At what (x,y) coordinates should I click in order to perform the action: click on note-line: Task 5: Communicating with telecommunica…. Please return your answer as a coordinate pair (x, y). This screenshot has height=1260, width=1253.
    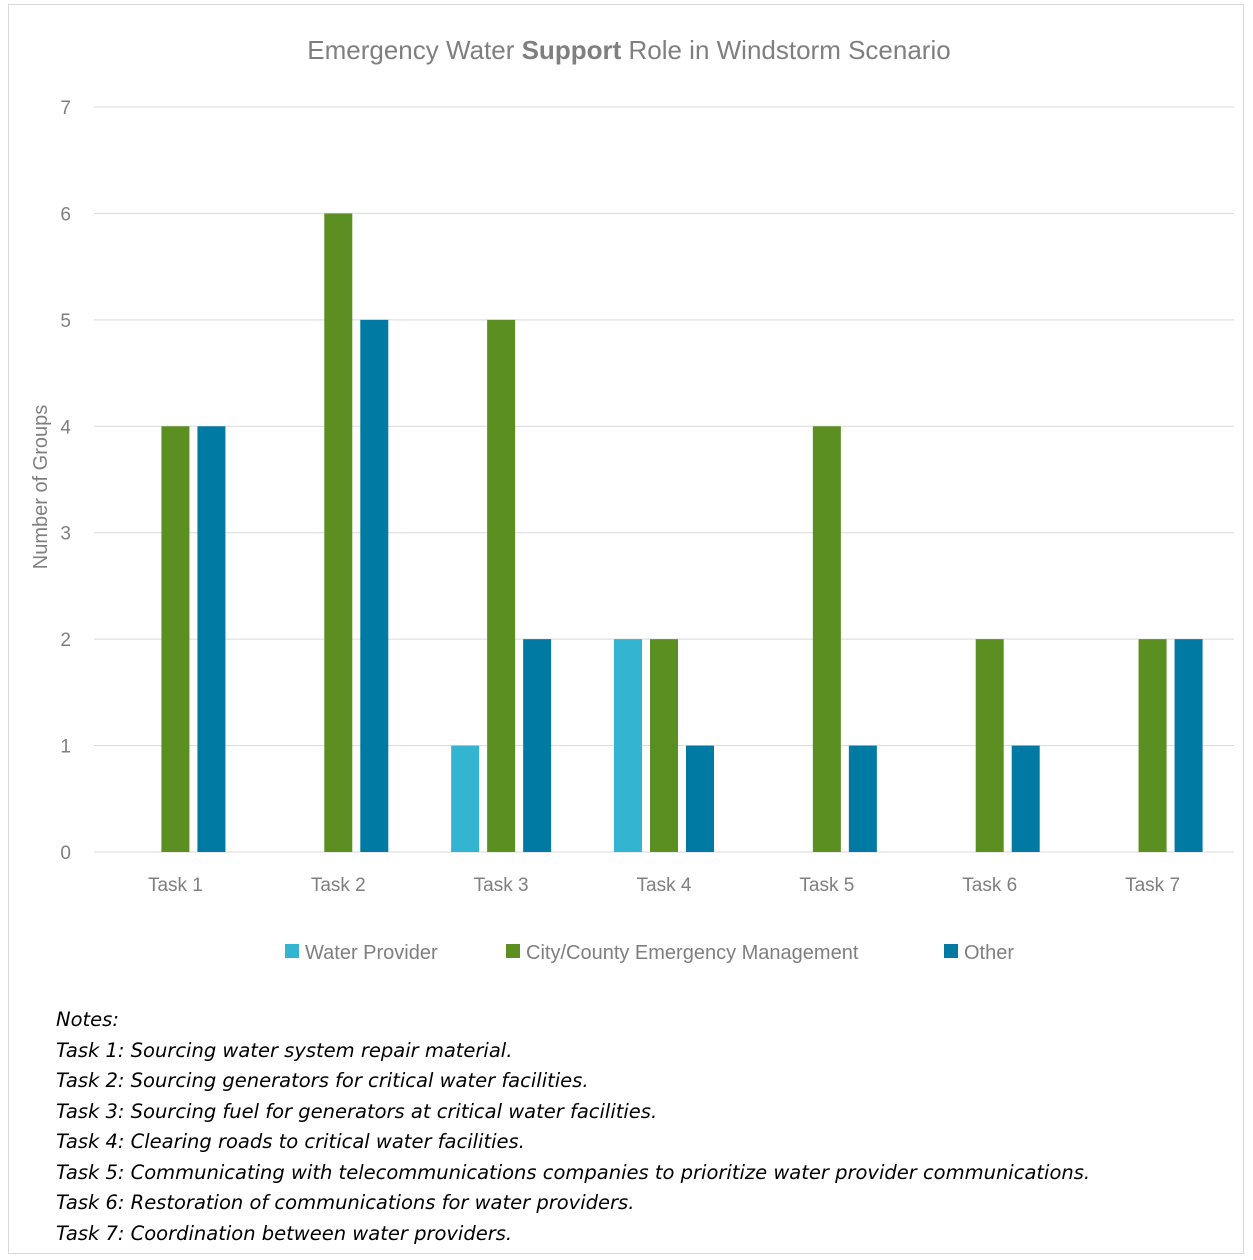
    Looking at the image, I should click on (573, 1172).